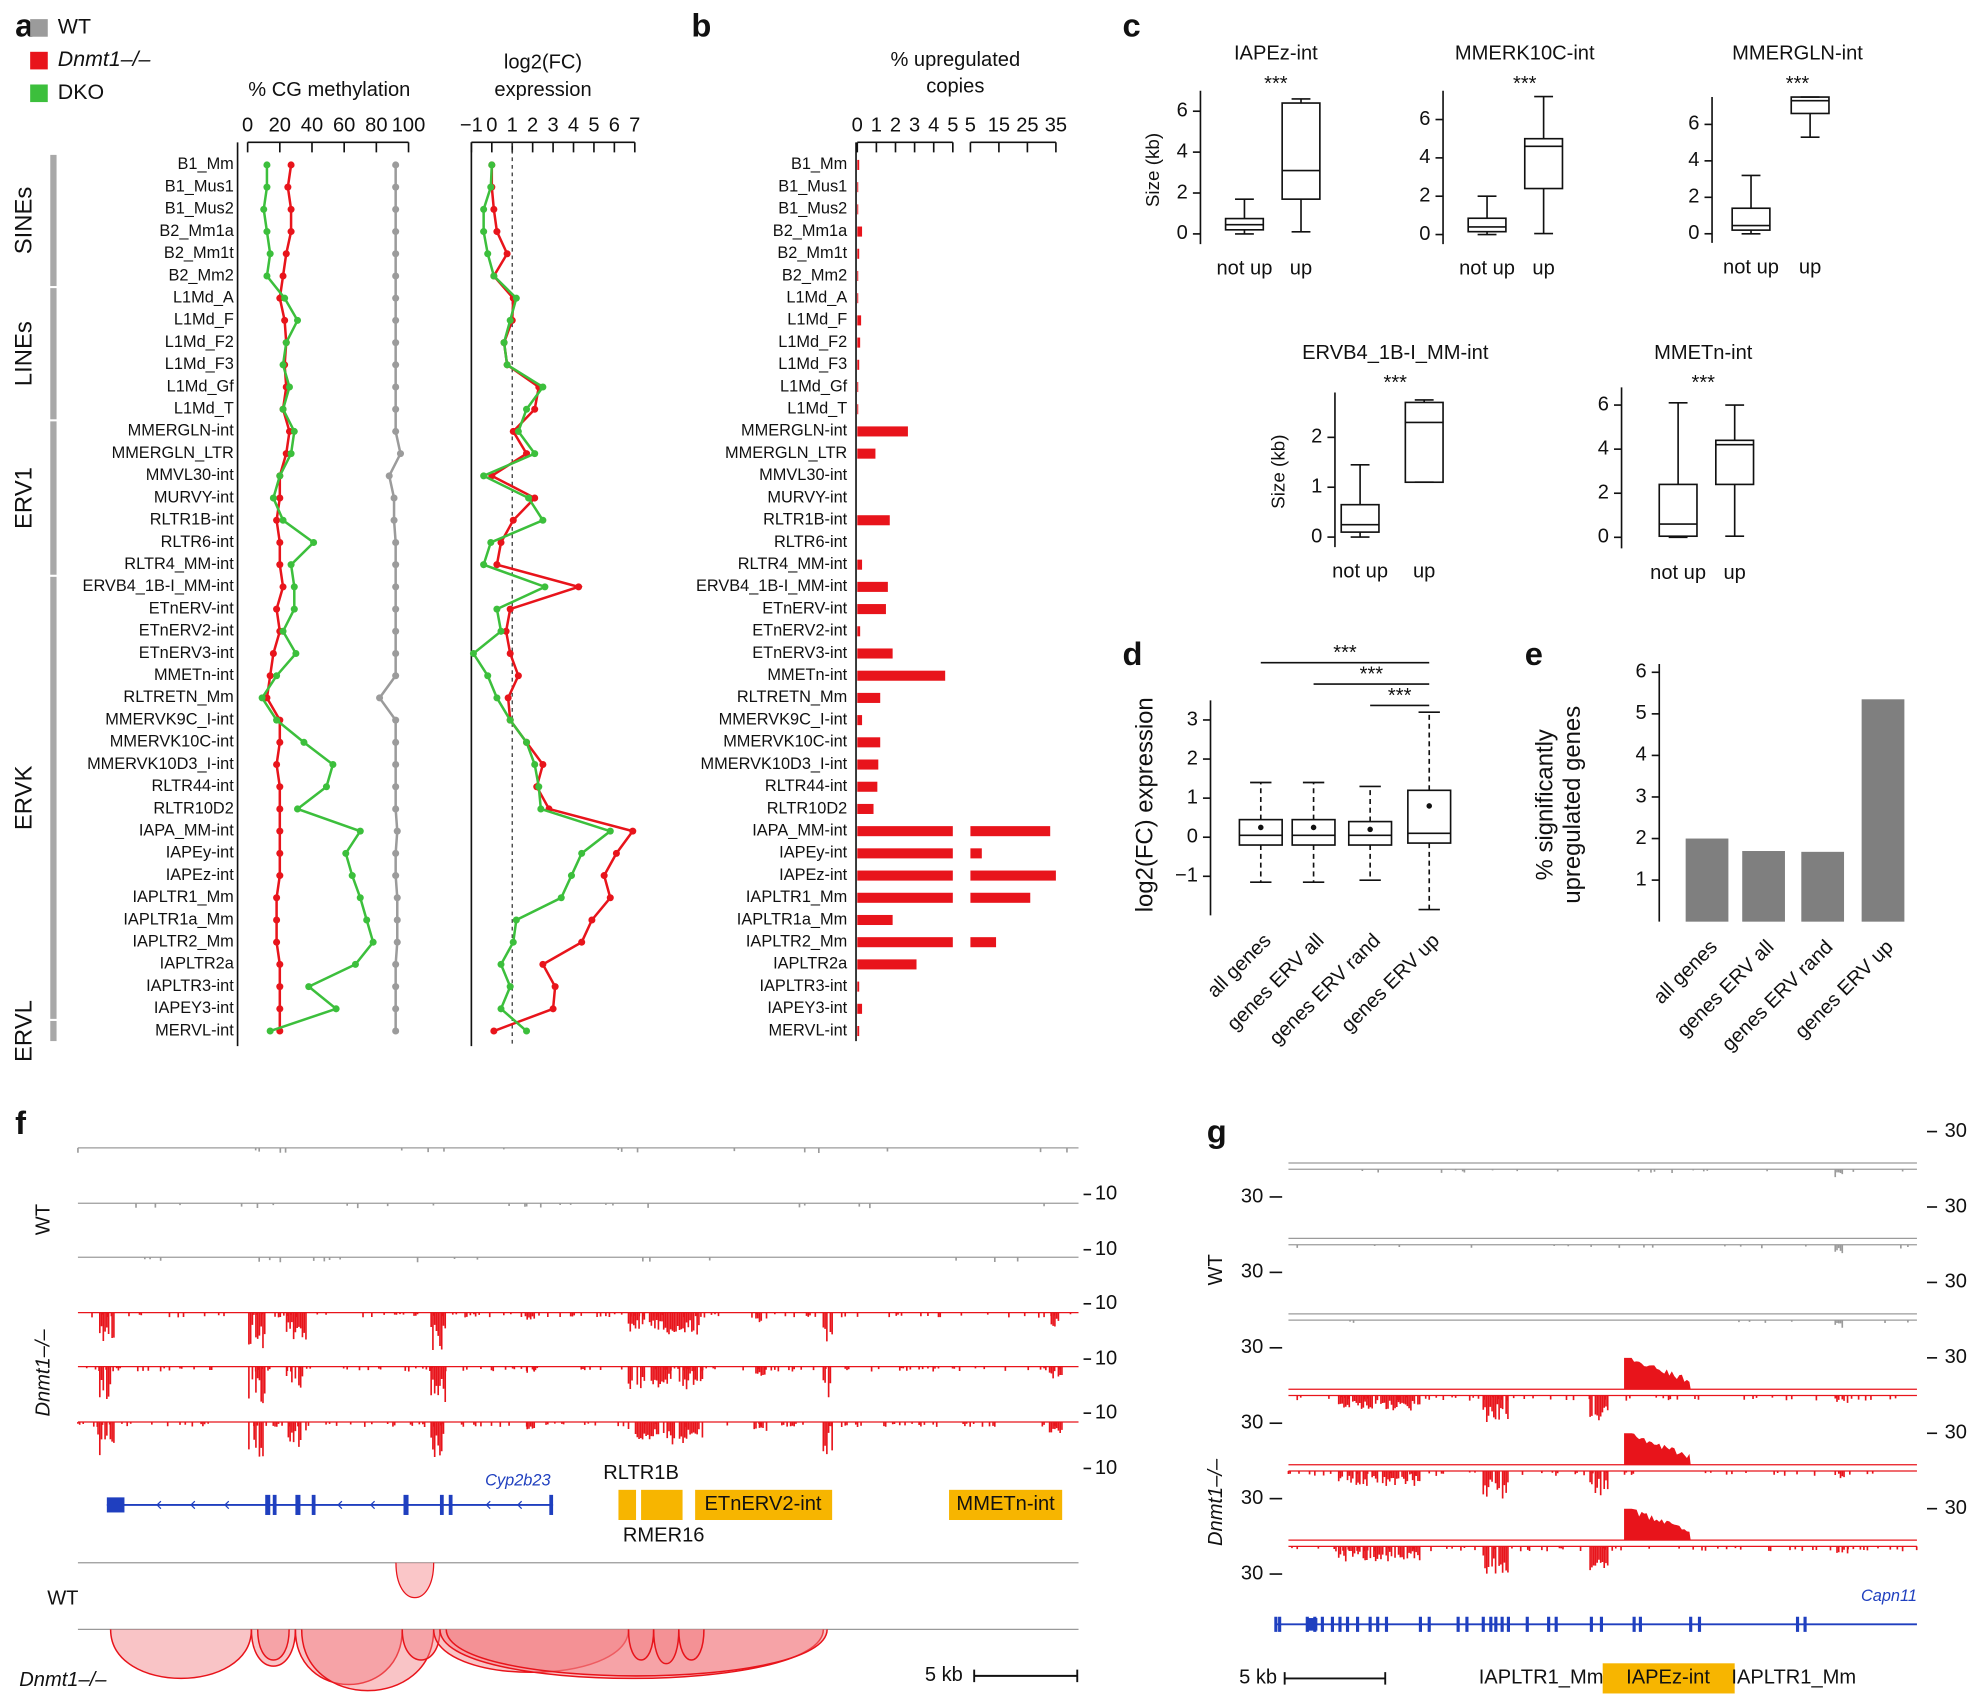 Image resolution: width=1971 pixels, height=1695 pixels. What do you see at coordinates (39, 28) in the screenshot?
I see `legend-swatch` at bounding box center [39, 28].